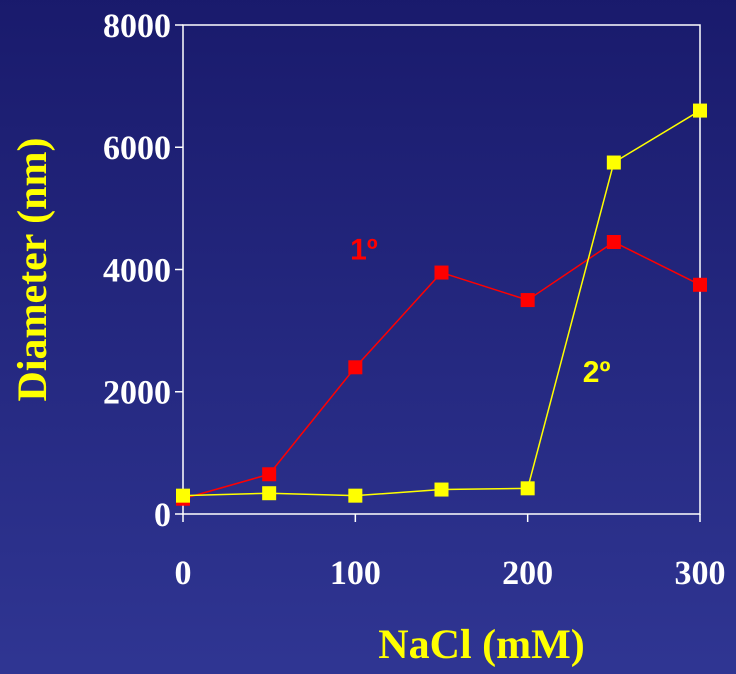 The image size is (736, 674). What do you see at coordinates (137, 393) in the screenshot?
I see `y-tick-label: 2000` at bounding box center [137, 393].